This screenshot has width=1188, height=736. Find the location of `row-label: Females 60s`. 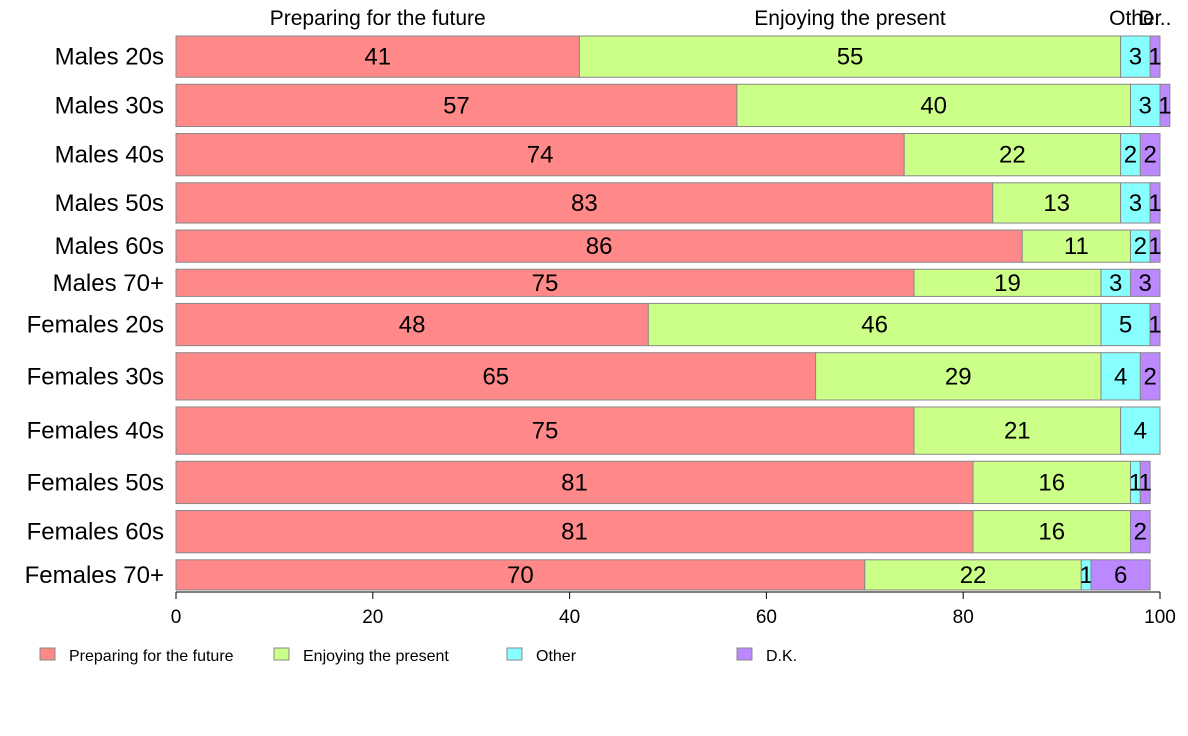

row-label: Females 60s is located at coordinates (95, 532).